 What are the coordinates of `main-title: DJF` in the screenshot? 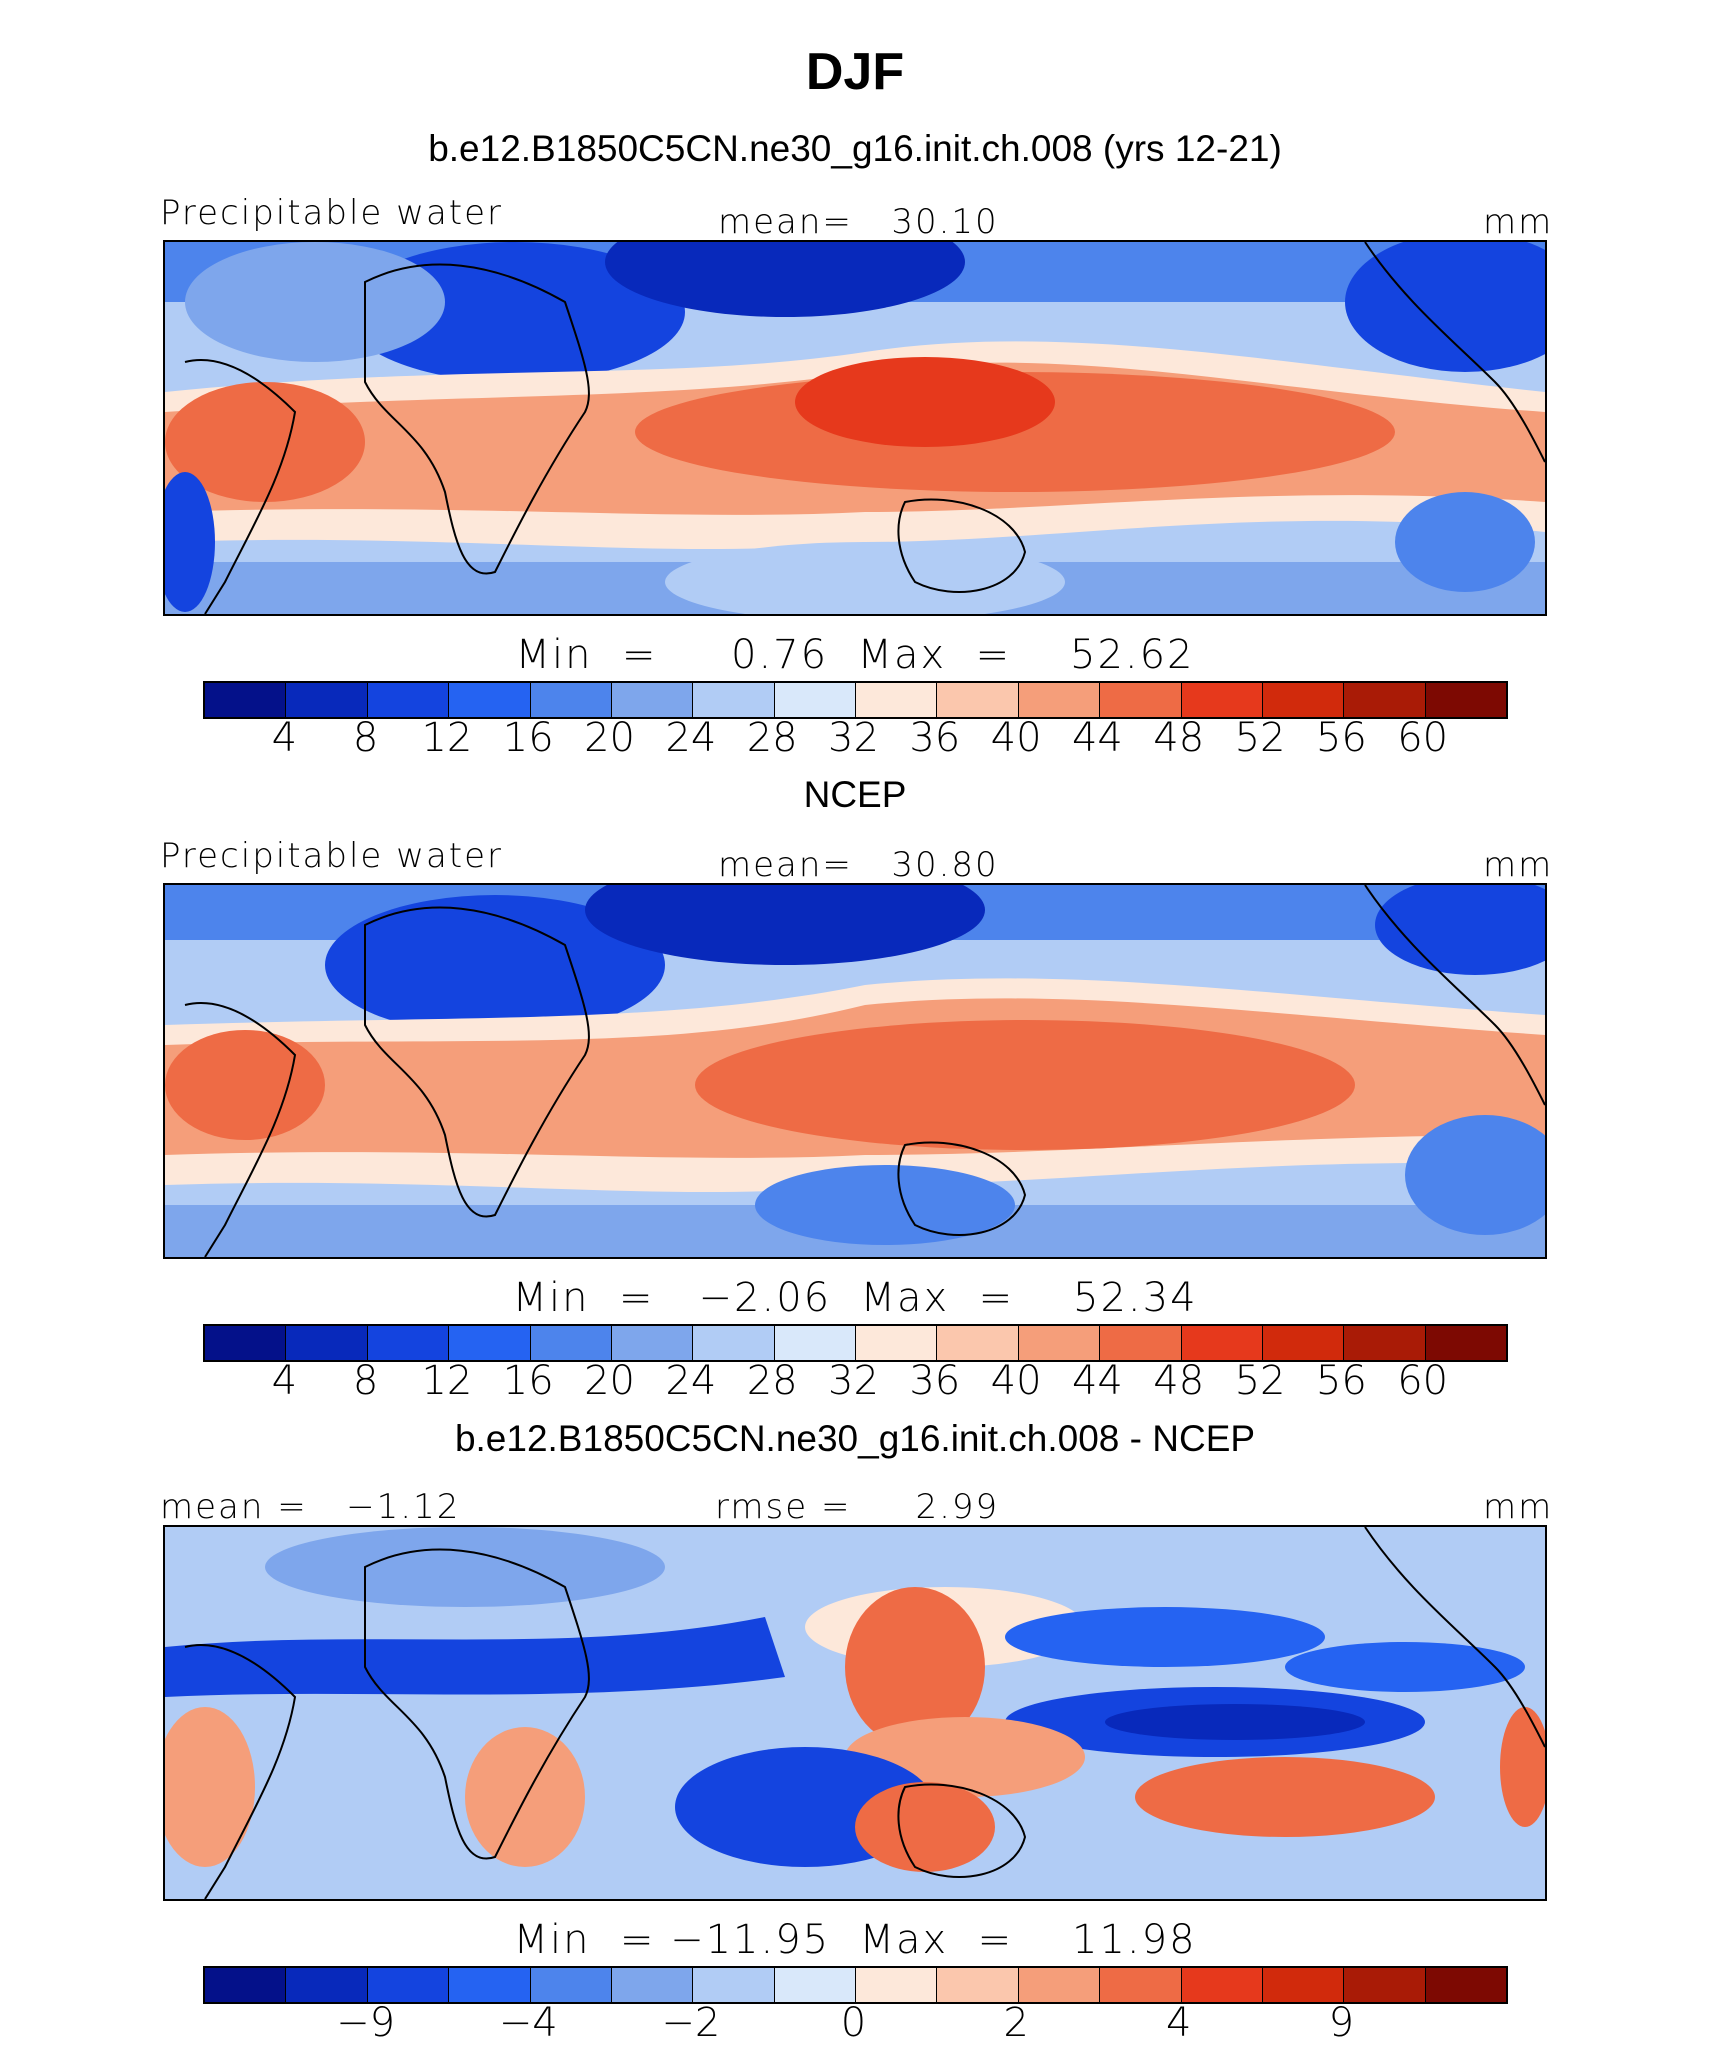 It's located at (855, 72).